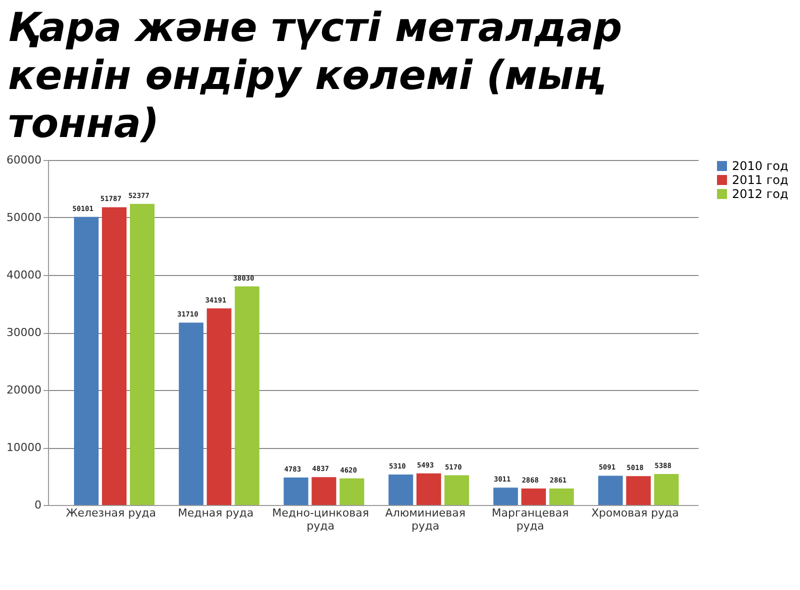 The image size is (800, 590). What do you see at coordinates (760, 180) in the screenshot?
I see `legend-label: 2011 год` at bounding box center [760, 180].